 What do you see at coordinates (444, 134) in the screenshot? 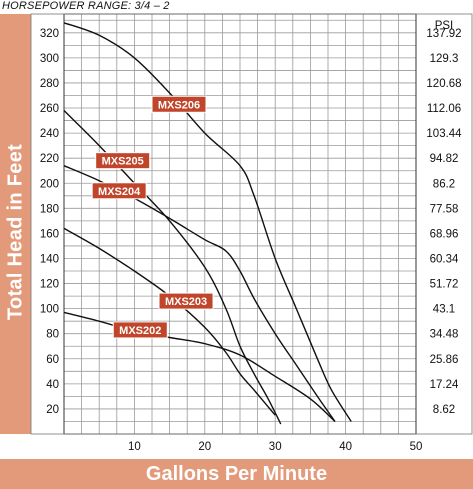
I see `psi-tick-label: 103.44` at bounding box center [444, 134].